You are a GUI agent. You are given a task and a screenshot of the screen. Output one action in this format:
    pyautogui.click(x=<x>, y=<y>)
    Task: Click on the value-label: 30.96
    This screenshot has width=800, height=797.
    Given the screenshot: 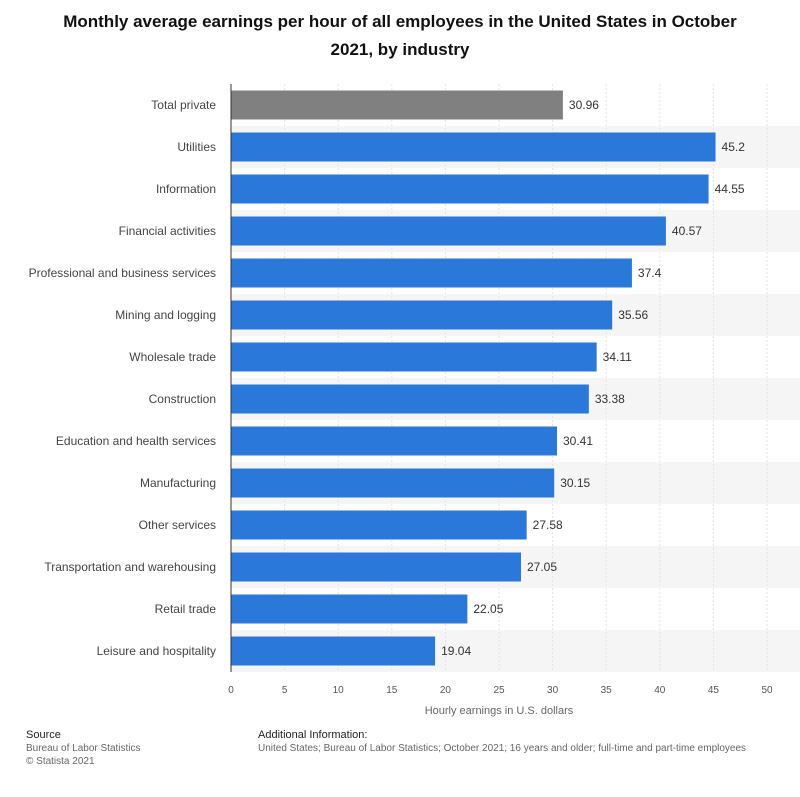 What is the action you would take?
    pyautogui.click(x=584, y=105)
    